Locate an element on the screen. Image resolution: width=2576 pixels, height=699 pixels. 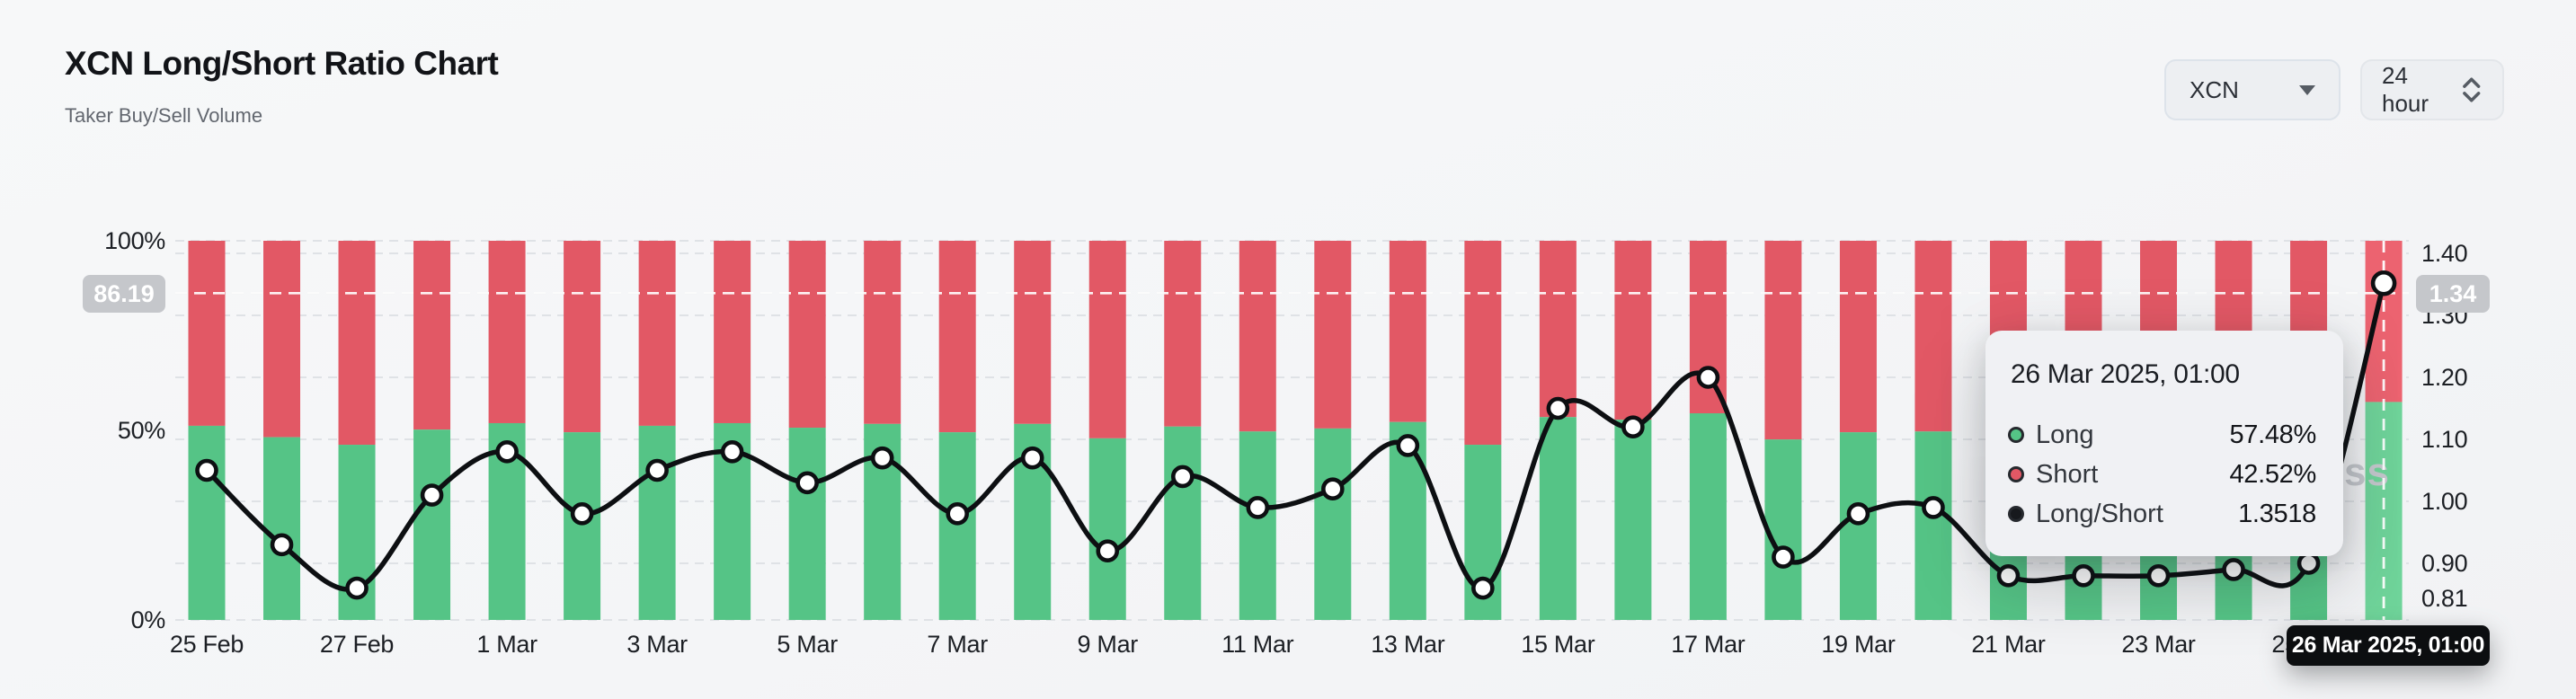
page-subtitle: Taker Buy/Sell Volume is located at coordinates (164, 116).